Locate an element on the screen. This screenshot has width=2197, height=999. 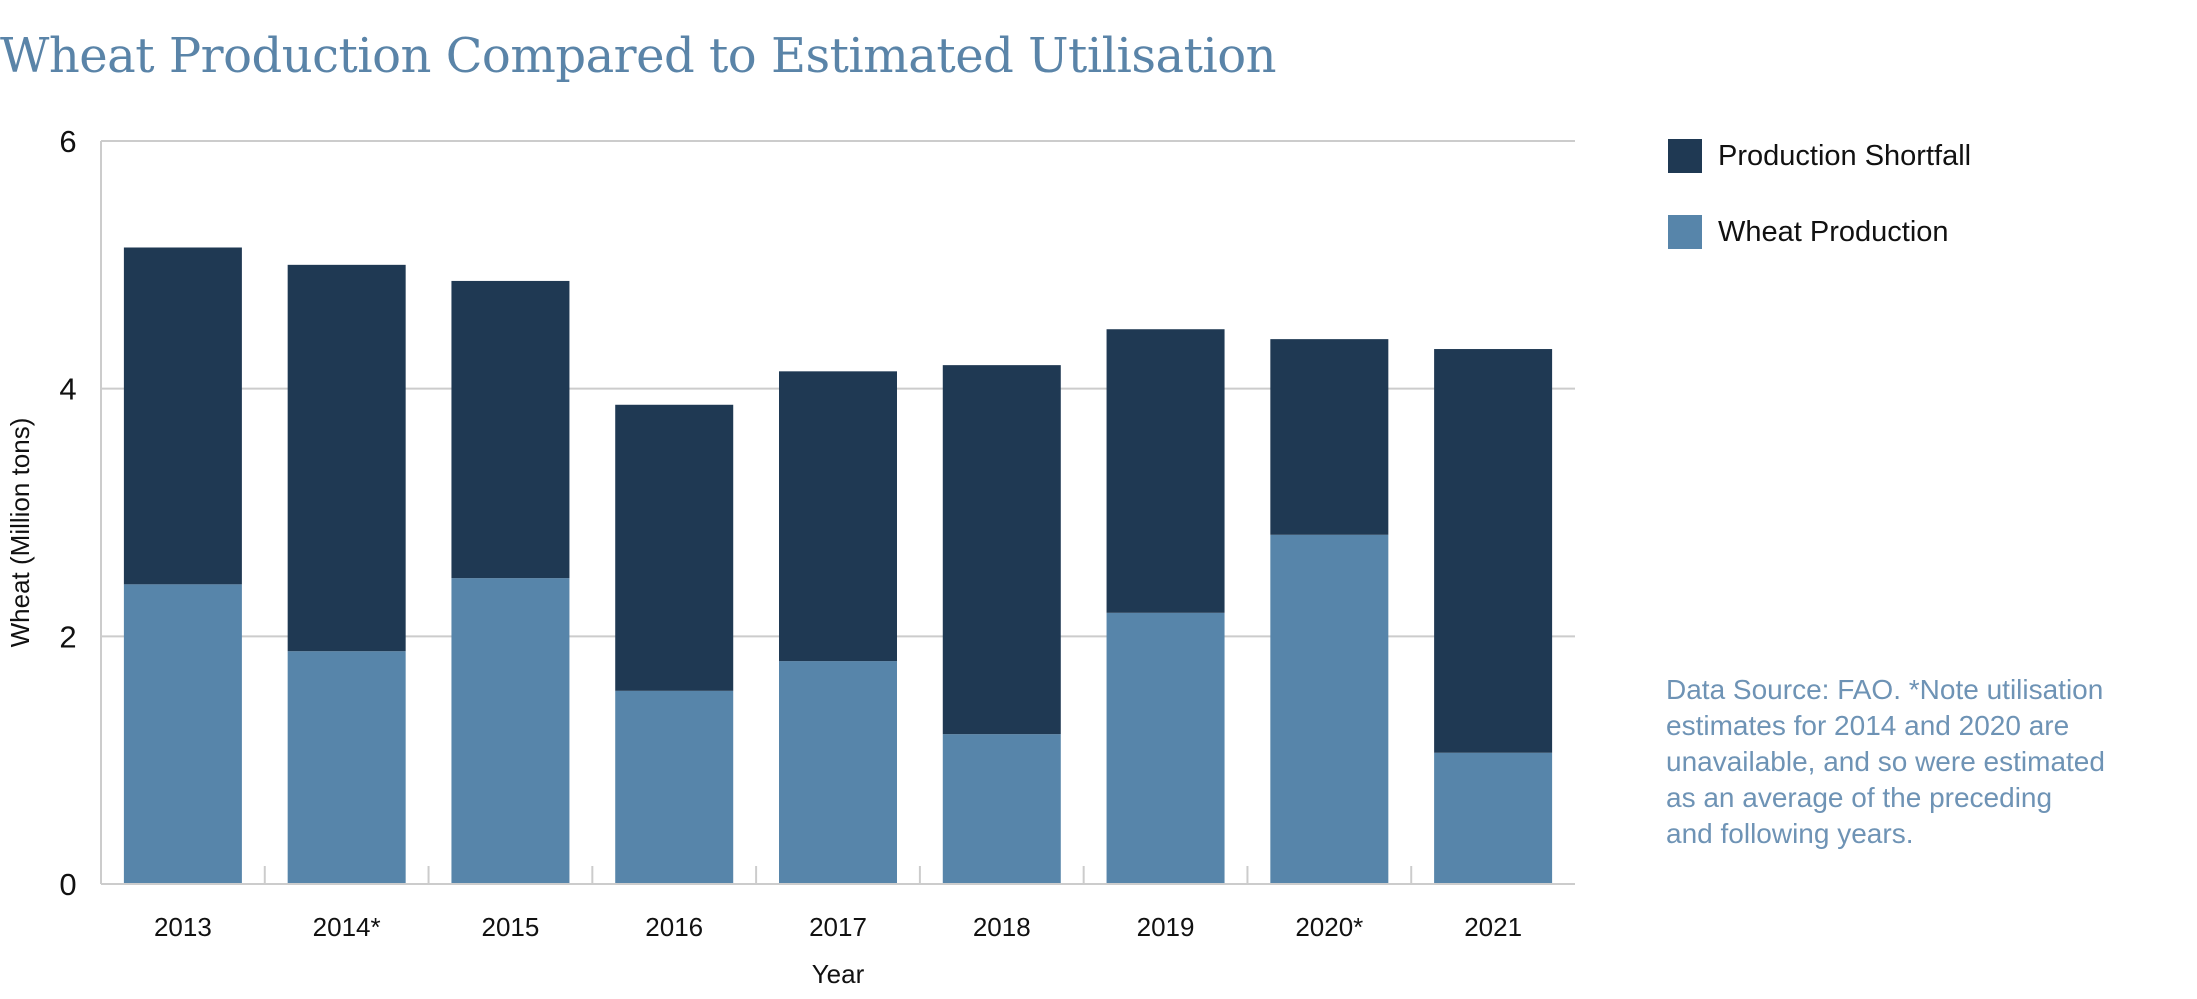
legend-item-shortfall: Production Shortfall is located at coordinates (1819, 156).